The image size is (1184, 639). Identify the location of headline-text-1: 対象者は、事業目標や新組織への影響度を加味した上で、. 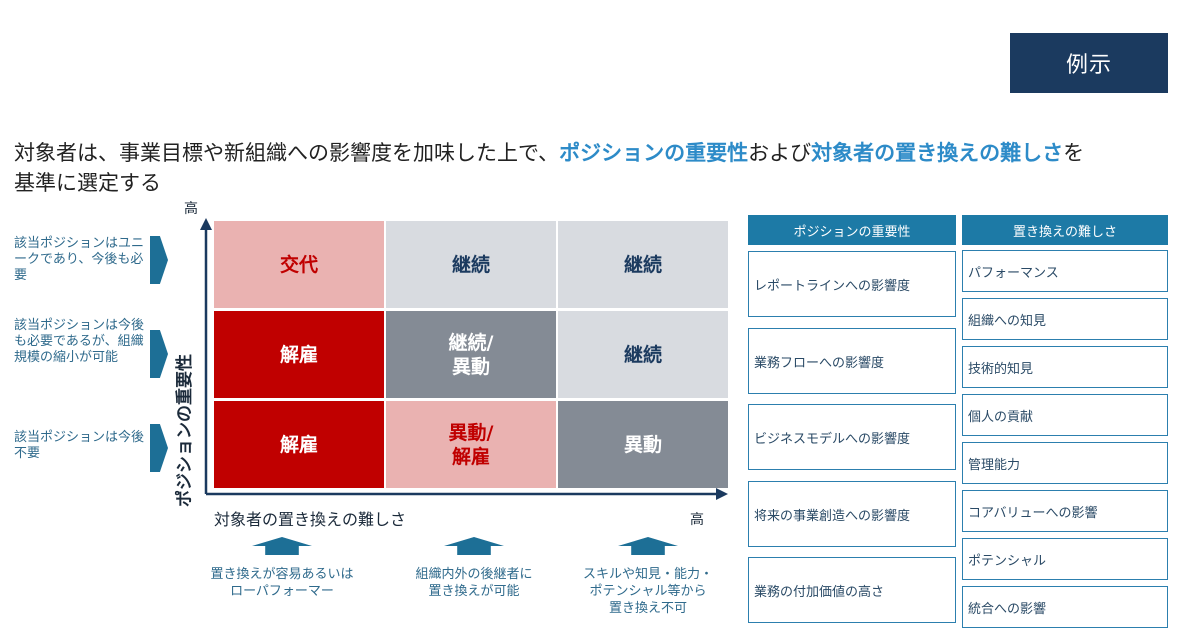
(287, 153).